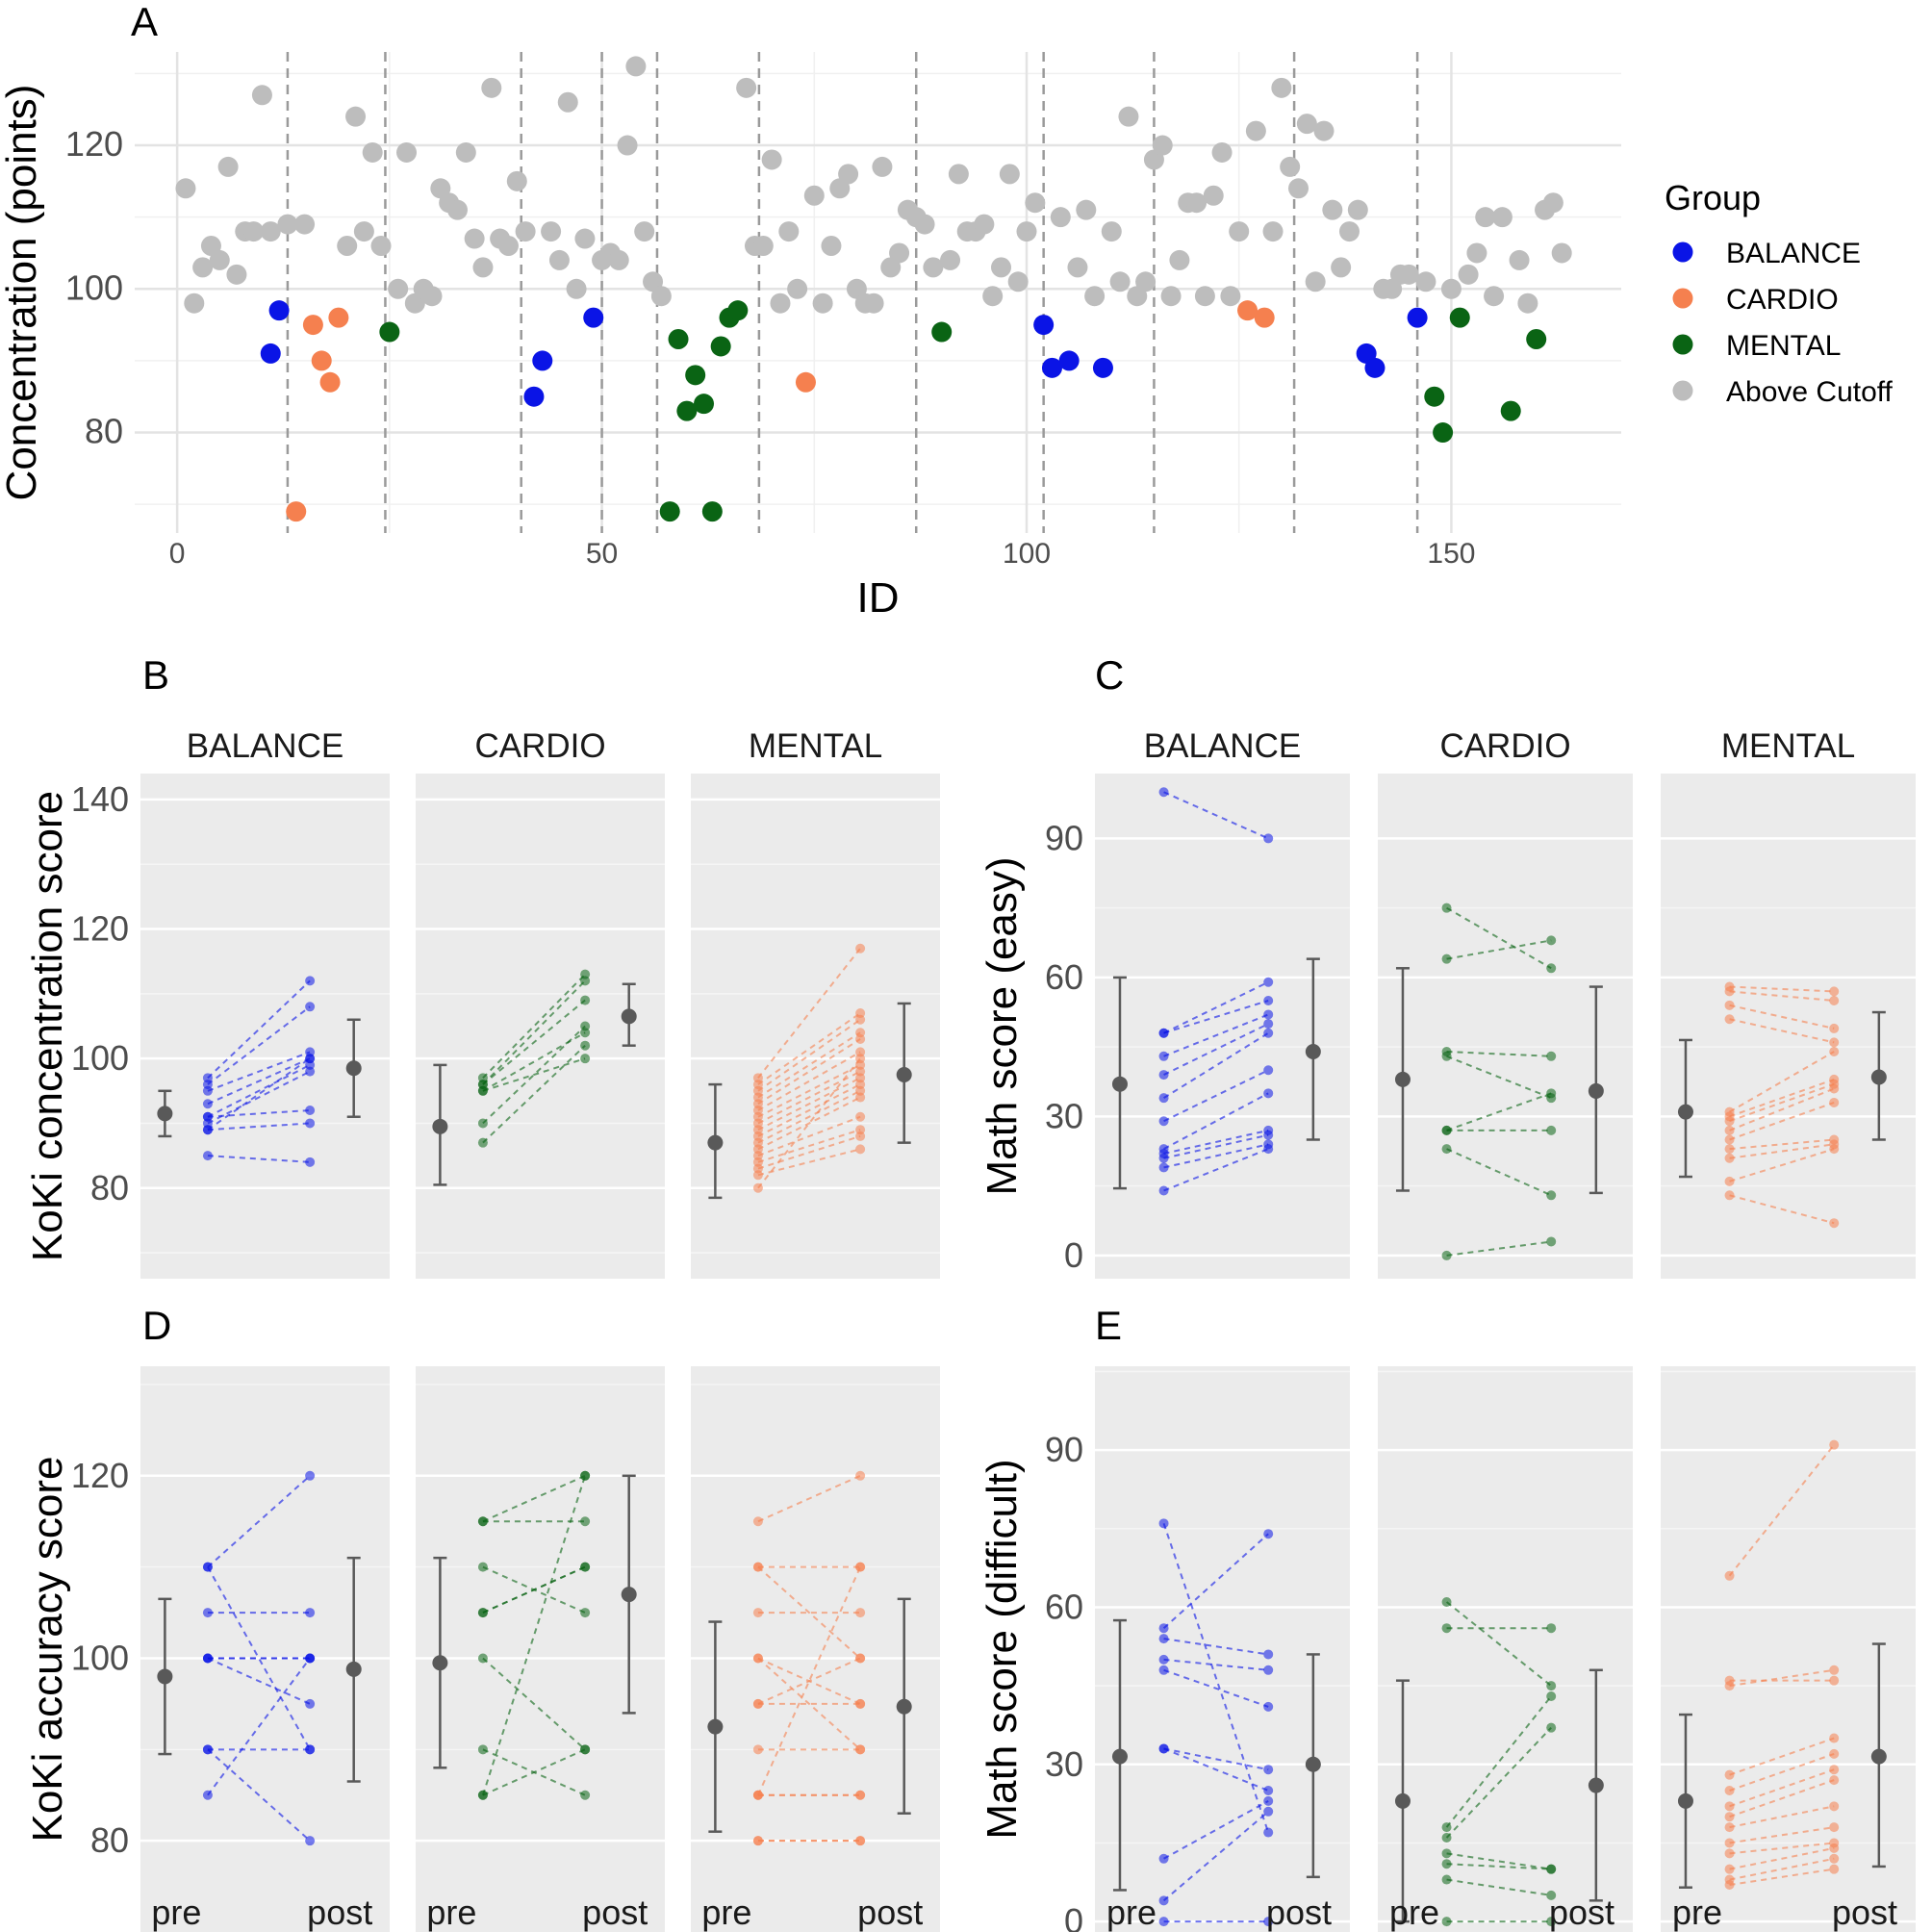 Image resolution: width=1932 pixels, height=1932 pixels. I want to click on y-tick-label: 100, so click(94, 287).